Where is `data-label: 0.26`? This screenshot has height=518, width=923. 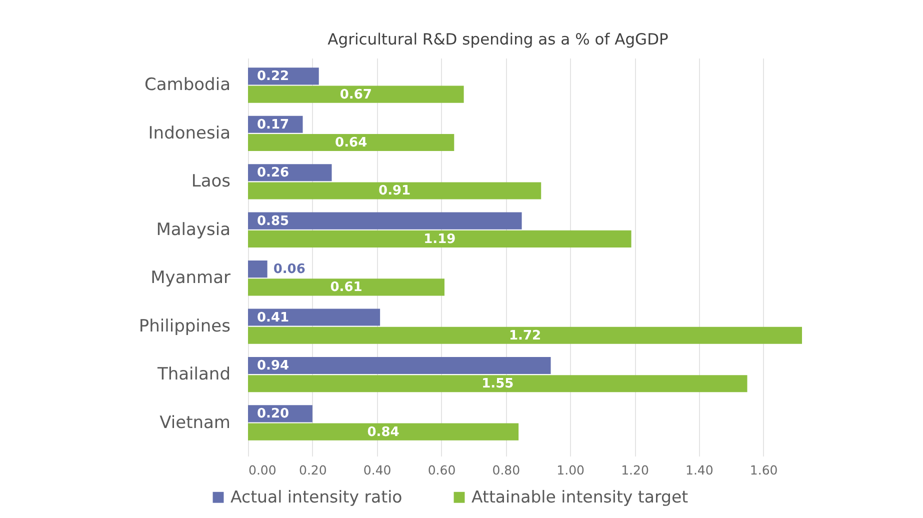
data-label: 0.26 is located at coordinates (273, 173).